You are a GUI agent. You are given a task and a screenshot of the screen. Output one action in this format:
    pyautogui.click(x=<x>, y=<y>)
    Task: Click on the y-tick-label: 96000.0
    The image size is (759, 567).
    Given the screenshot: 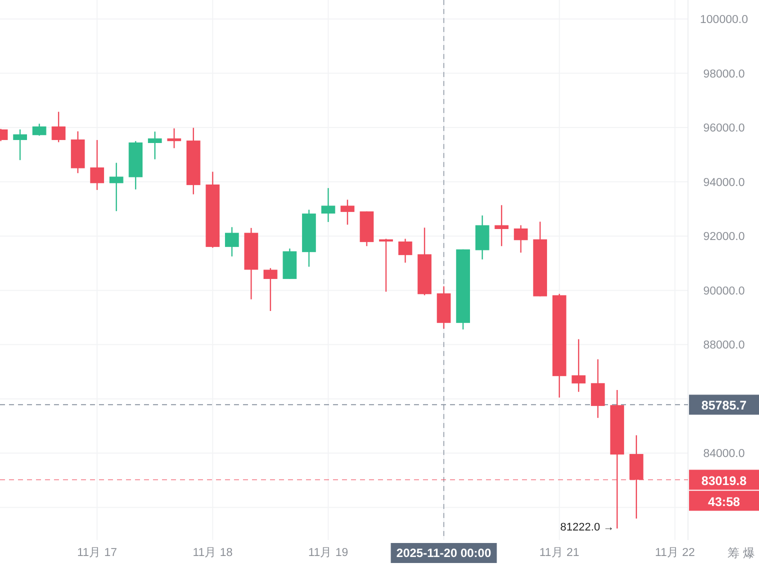 What is the action you would take?
    pyautogui.click(x=724, y=128)
    